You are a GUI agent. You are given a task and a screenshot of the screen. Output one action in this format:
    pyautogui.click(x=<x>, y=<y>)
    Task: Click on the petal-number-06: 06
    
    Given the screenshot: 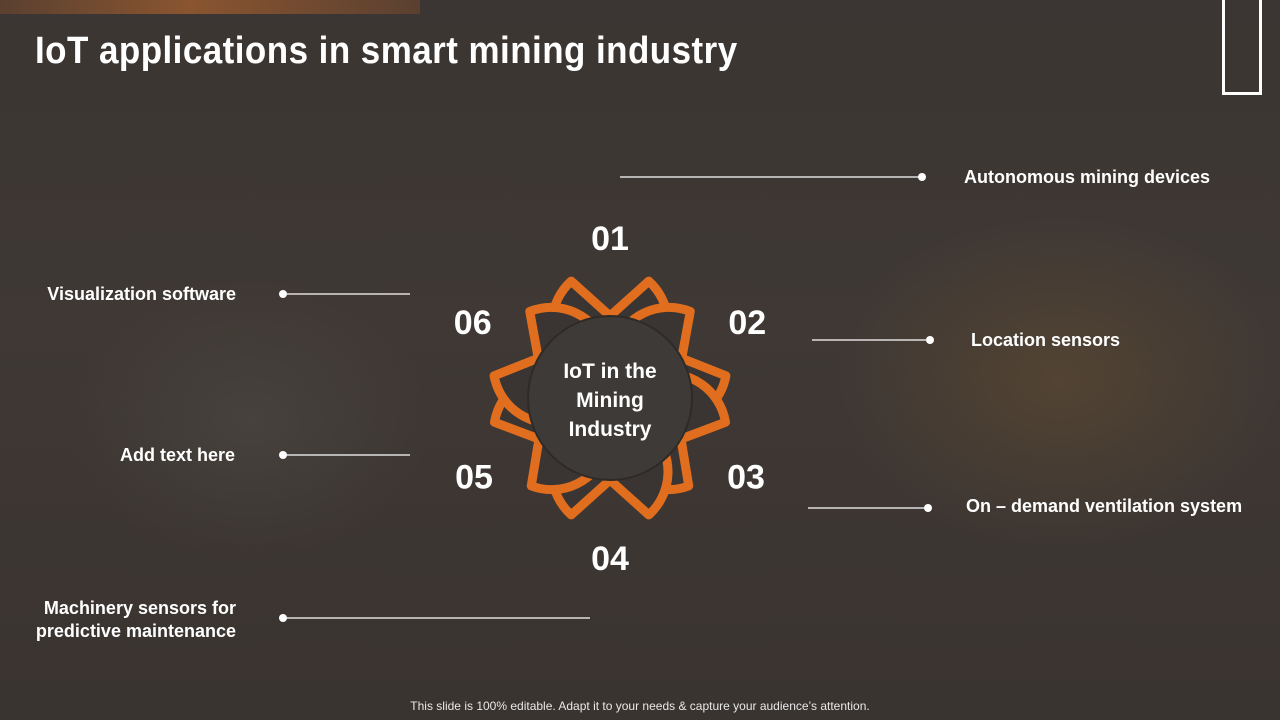 What is the action you would take?
    pyautogui.click(x=473, y=323)
    